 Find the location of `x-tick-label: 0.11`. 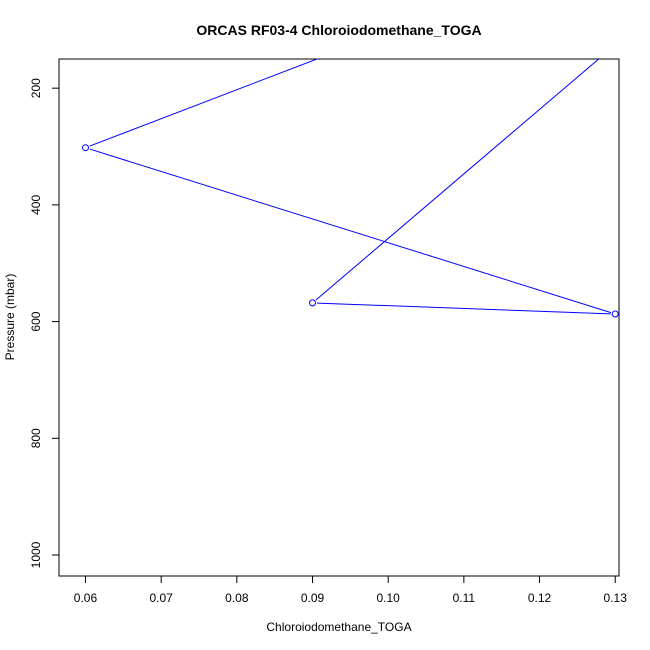

x-tick-label: 0.11 is located at coordinates (464, 598).